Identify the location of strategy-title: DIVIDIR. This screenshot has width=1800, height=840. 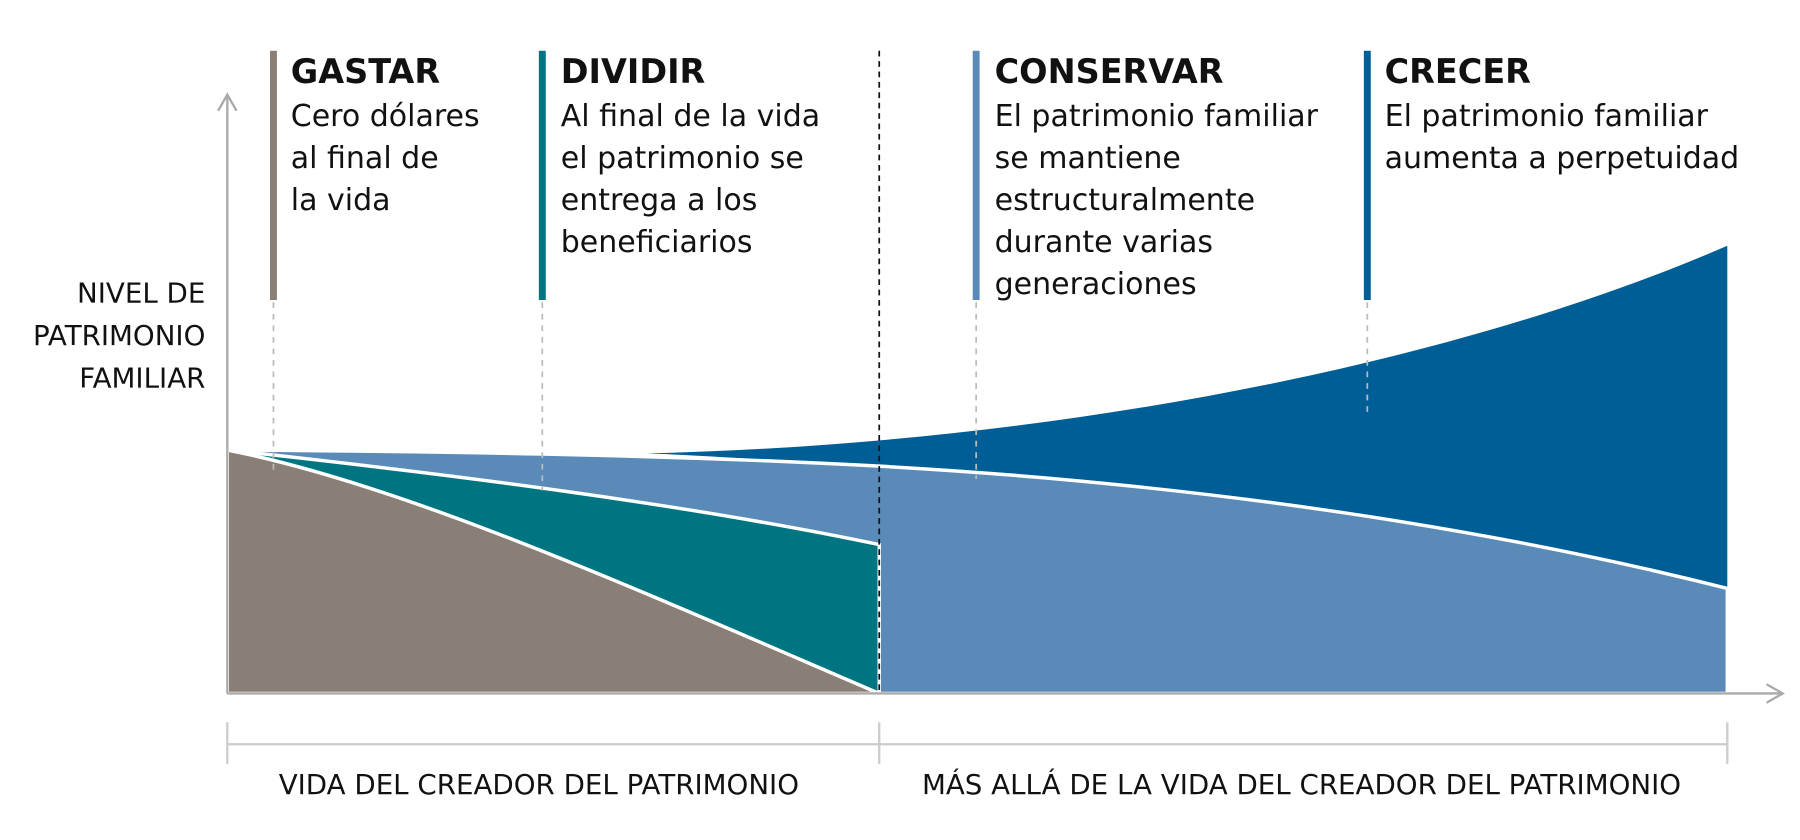
(633, 71).